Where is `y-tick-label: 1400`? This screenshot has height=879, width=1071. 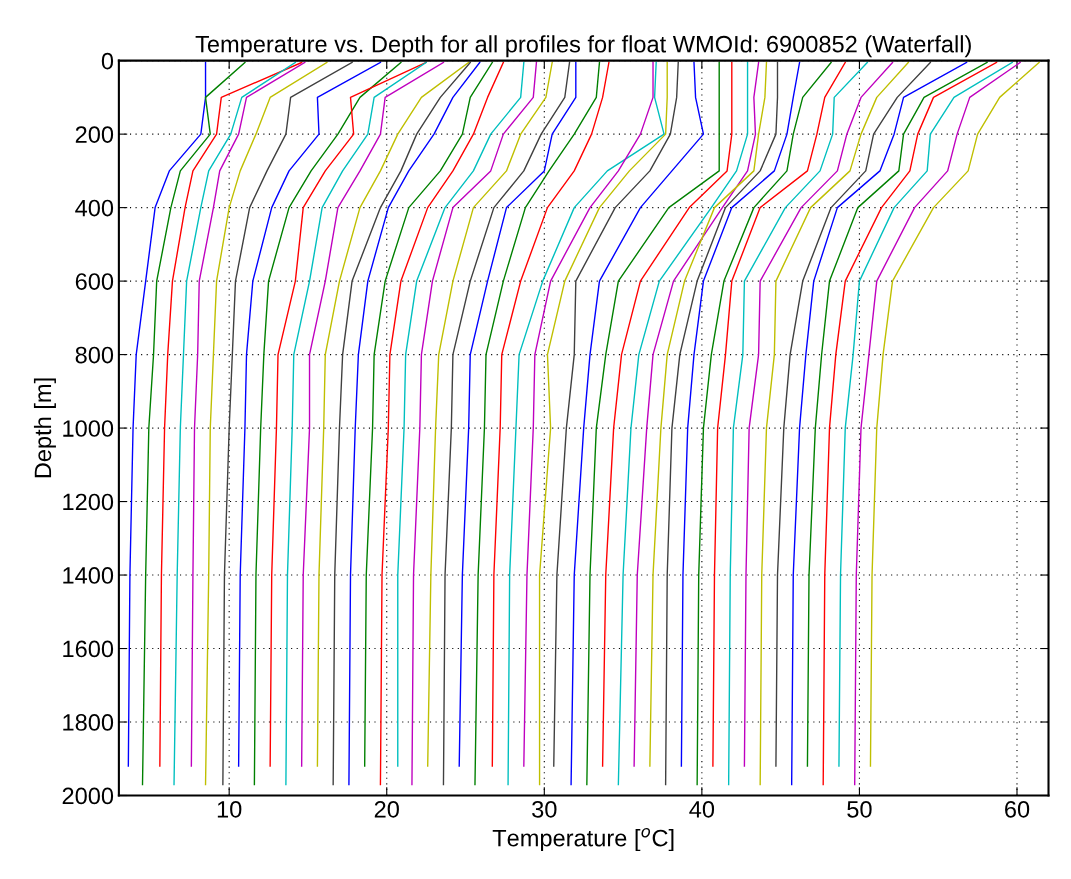 y-tick-label: 1400 is located at coordinates (88, 575).